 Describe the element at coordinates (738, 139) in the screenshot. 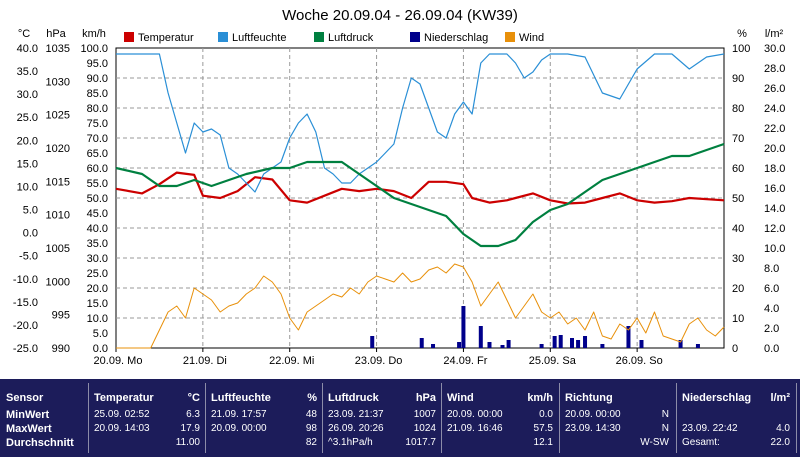

I see `tick-label-right-0: 70` at that location.